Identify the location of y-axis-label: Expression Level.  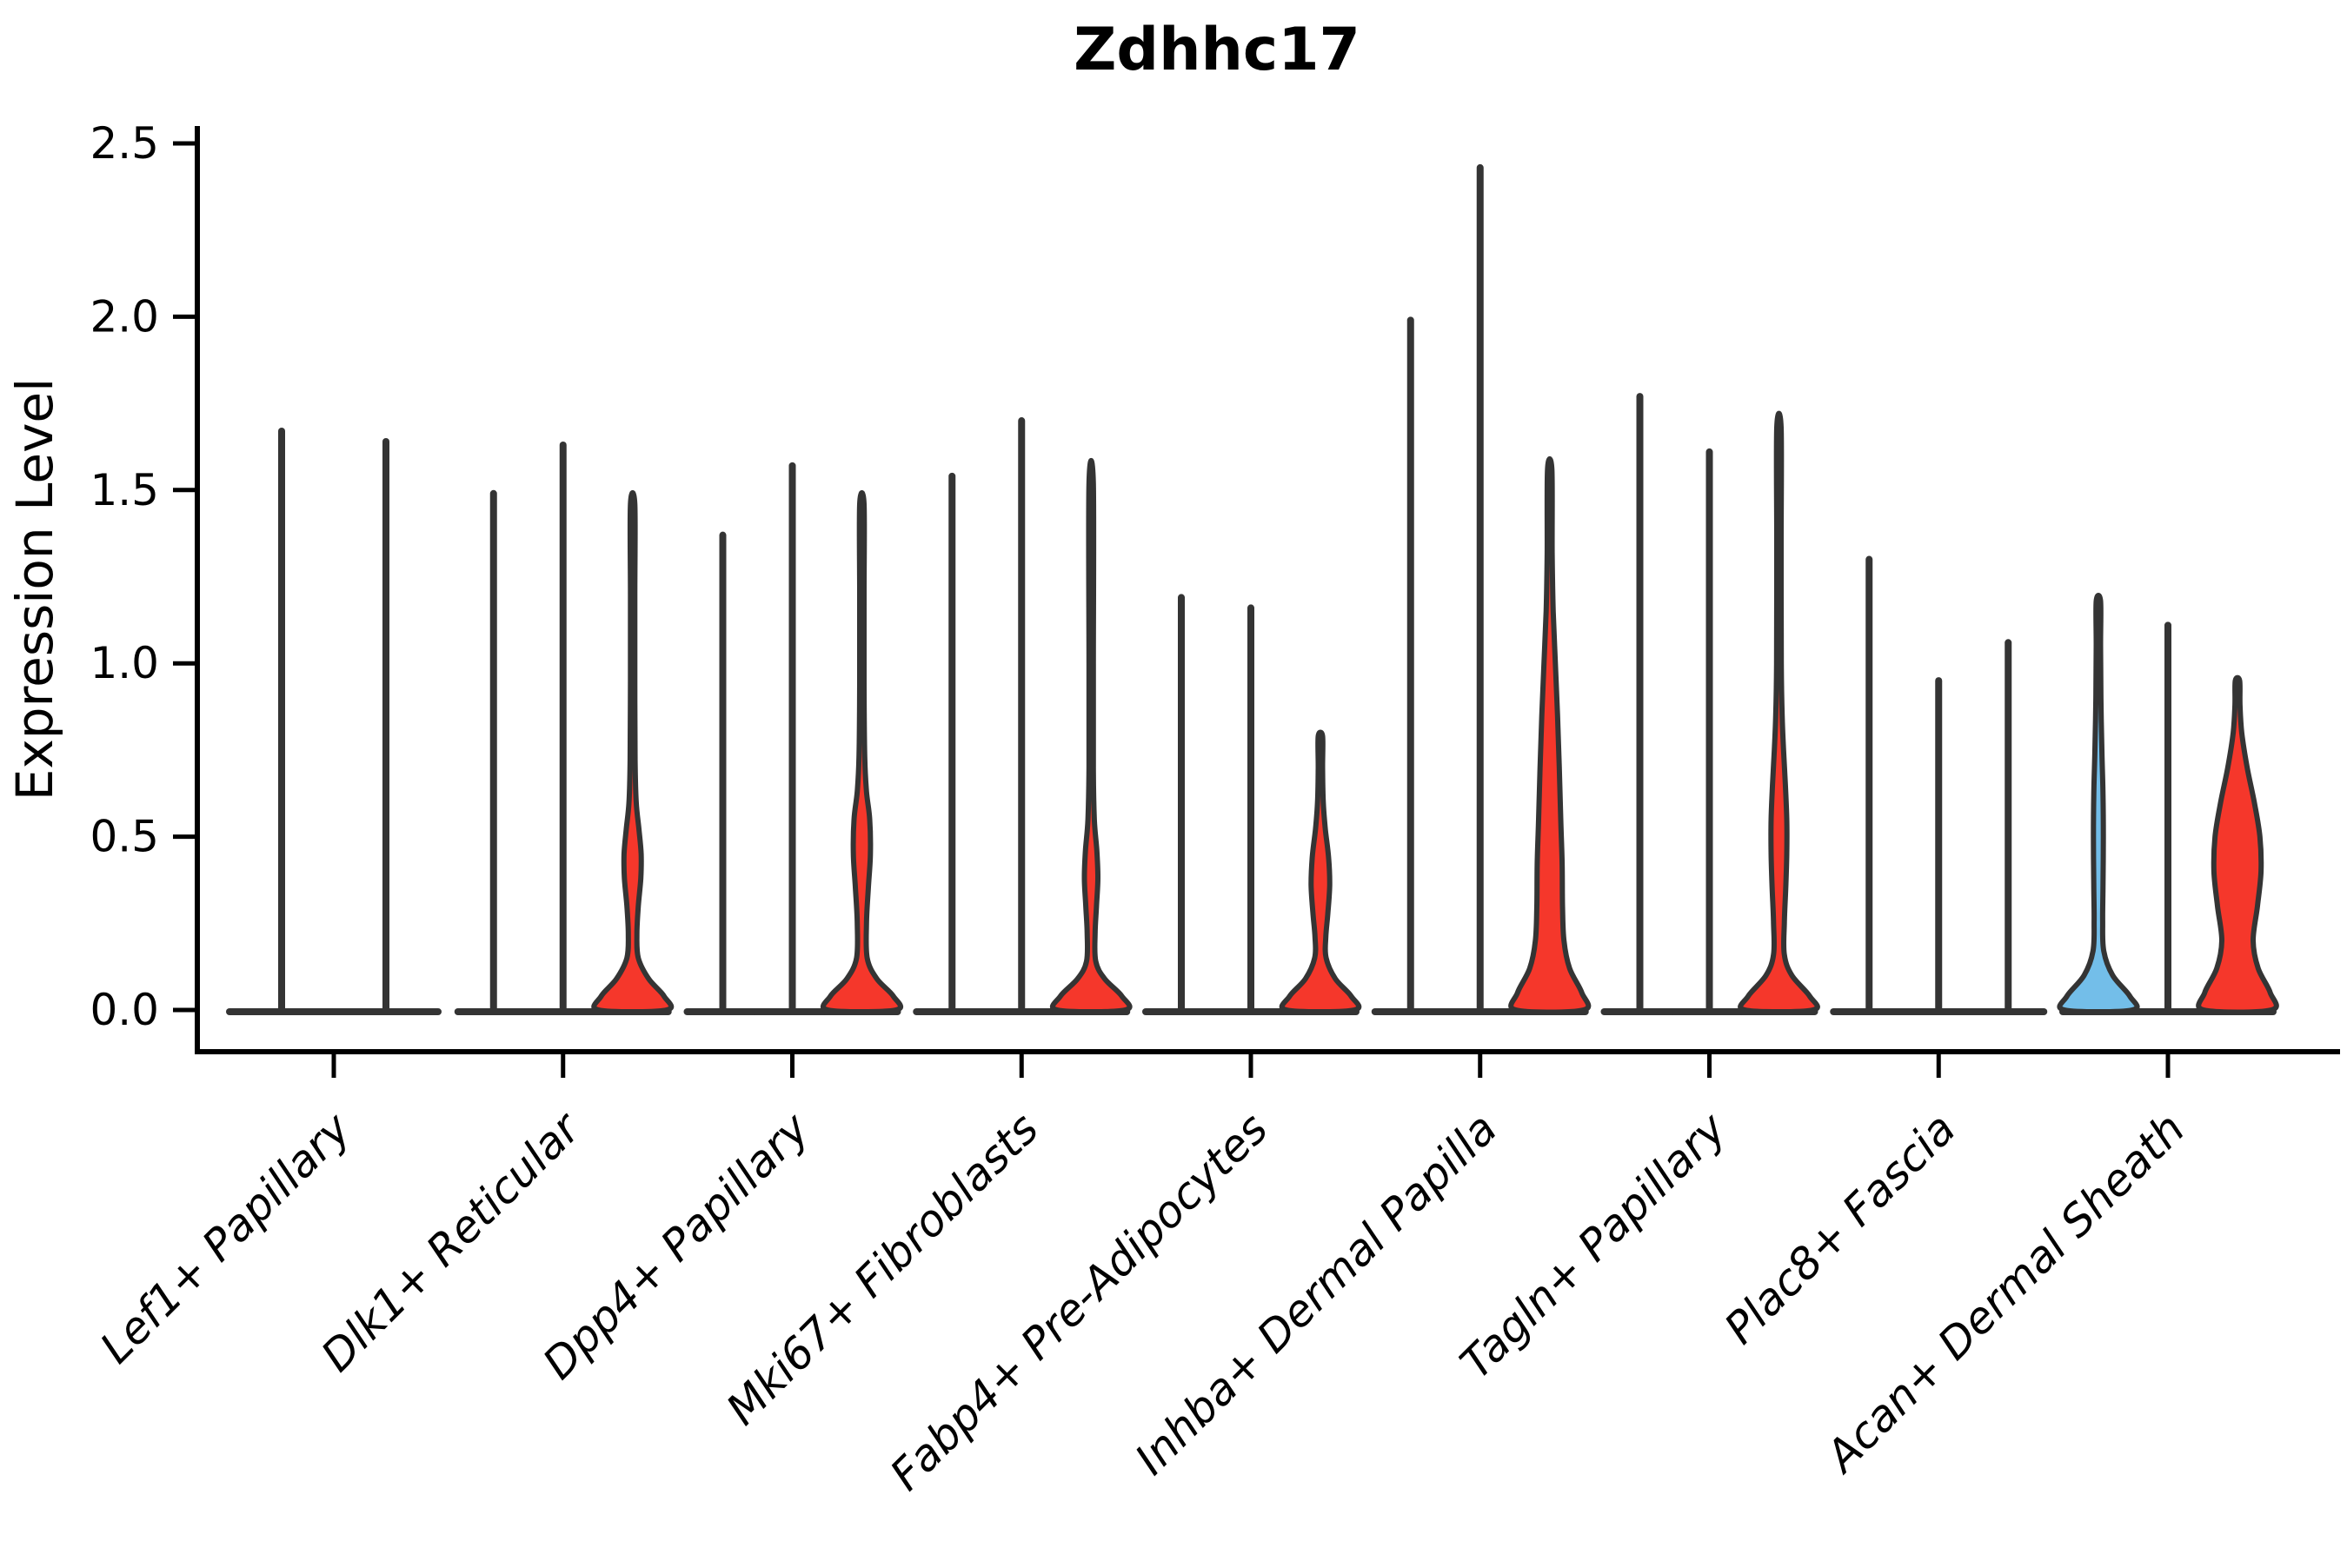
(34, 589).